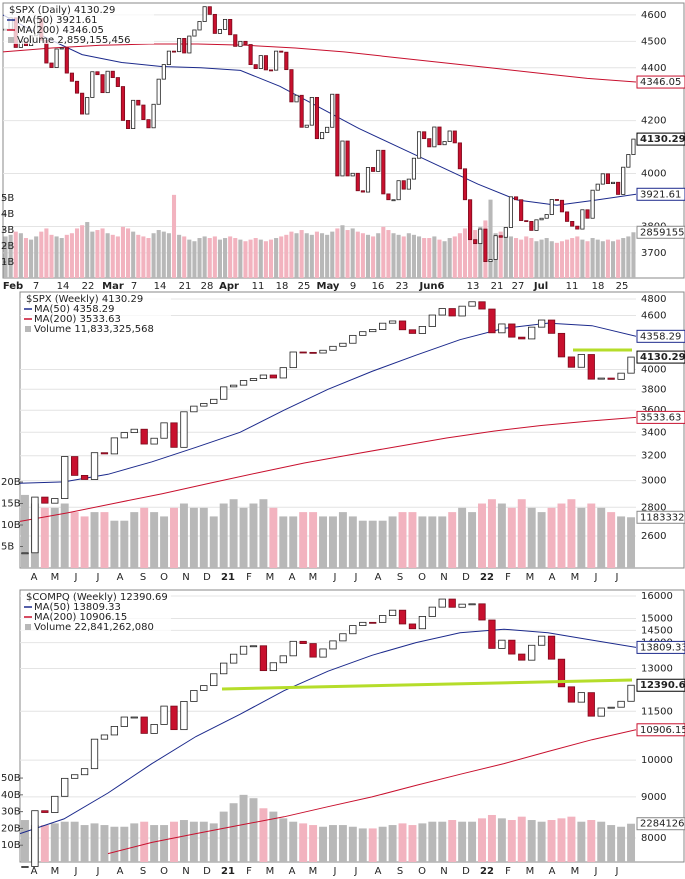  What do you see at coordinates (653, 456) in the screenshot?
I see `y-tick-label: 3200` at bounding box center [653, 456].